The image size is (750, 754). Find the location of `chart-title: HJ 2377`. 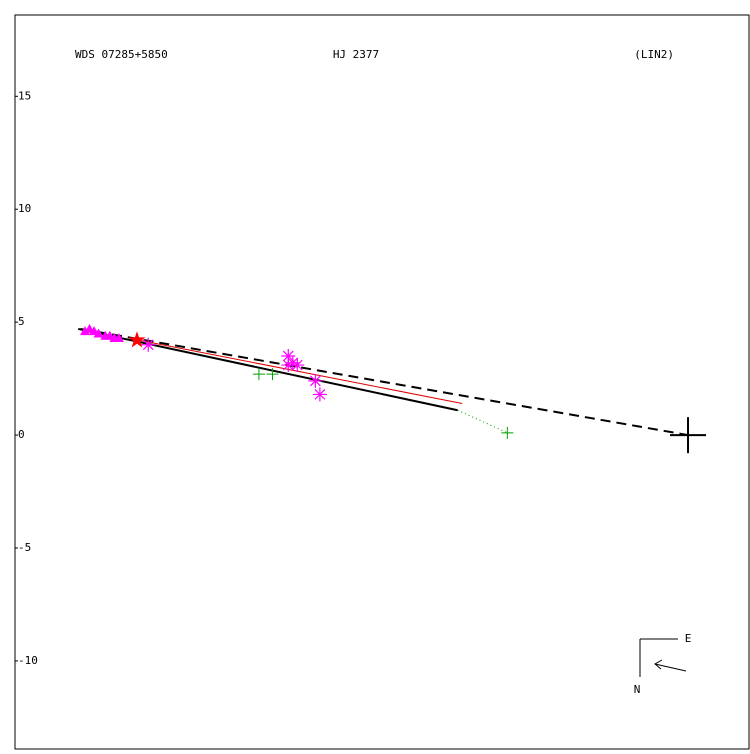

chart-title: HJ 2377 is located at coordinates (356, 54).